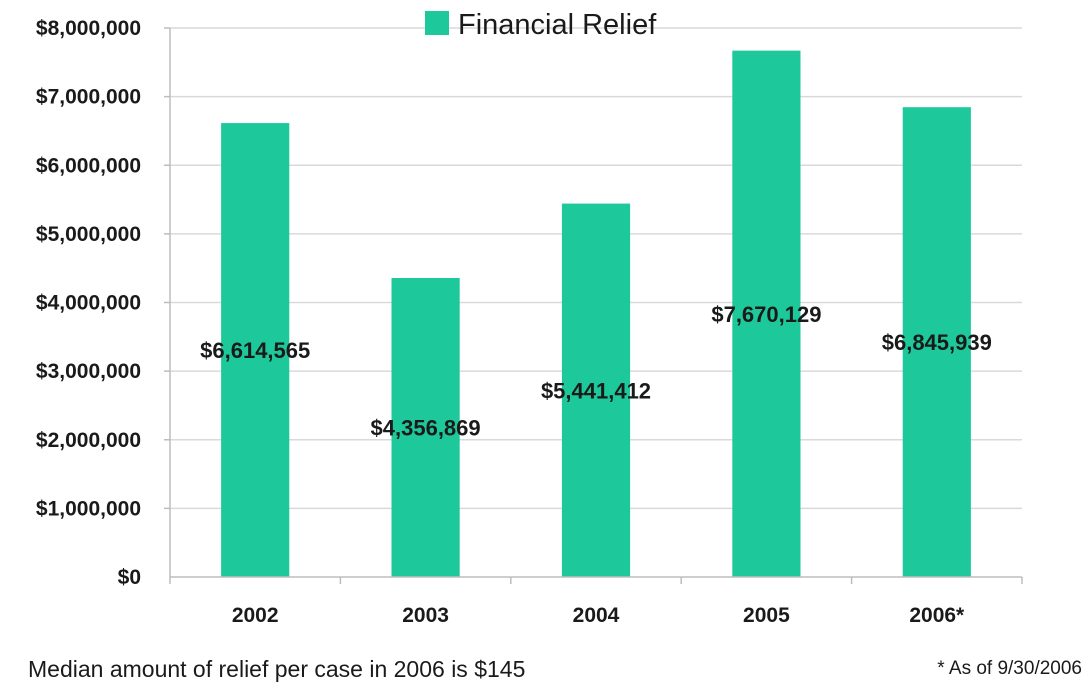 This screenshot has width=1088, height=688. I want to click on x-tick-labels: 2002 2003 2004 2005 2006*, so click(598, 615).